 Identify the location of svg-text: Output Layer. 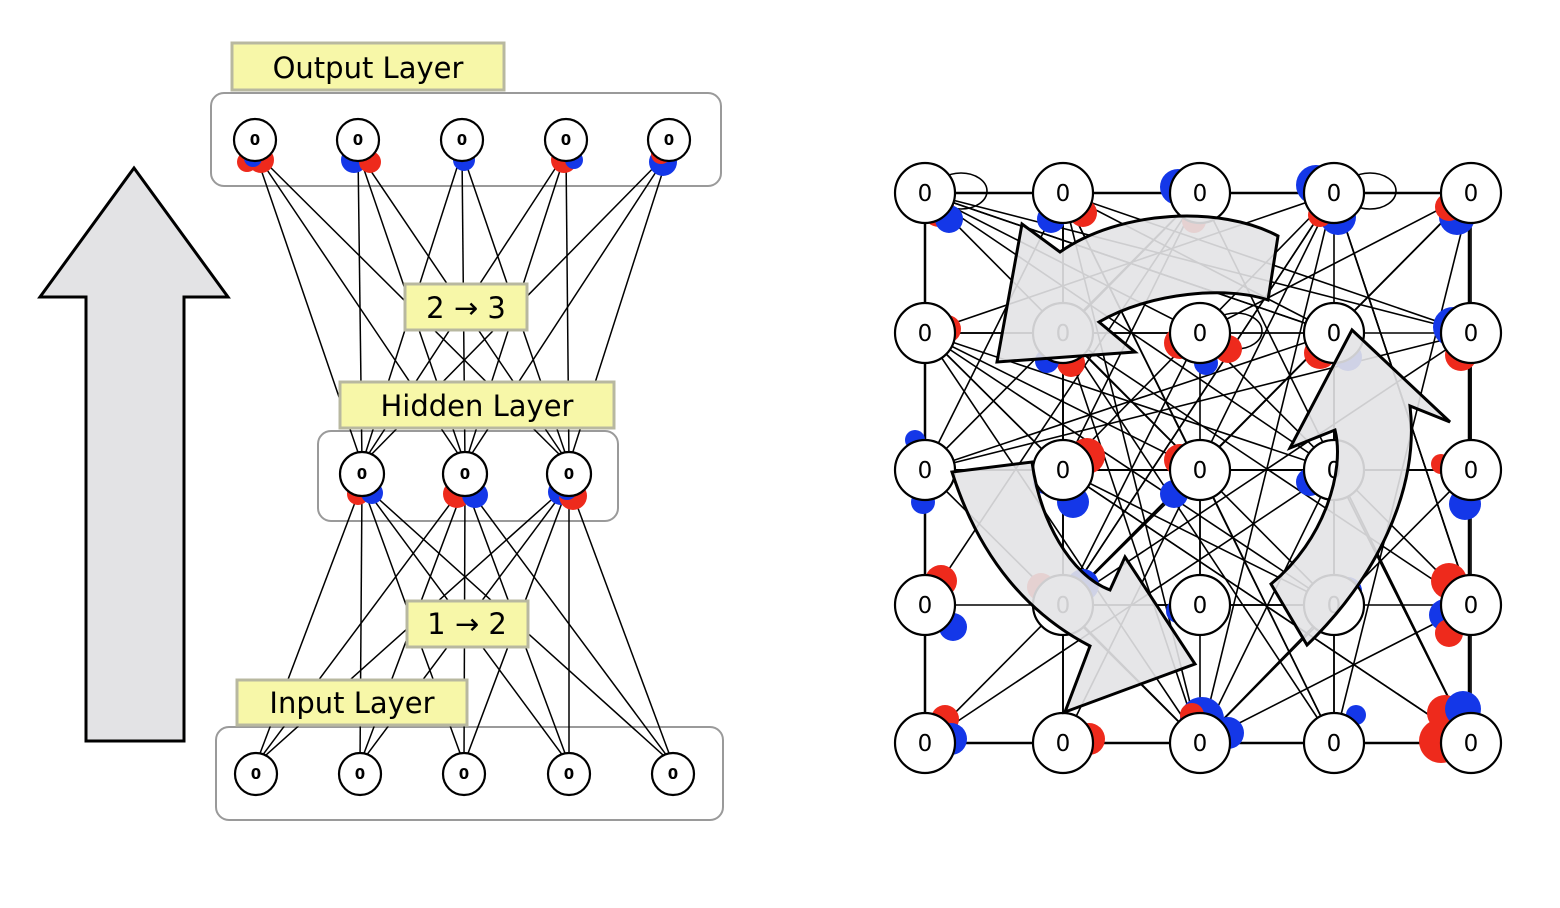
(368, 68).